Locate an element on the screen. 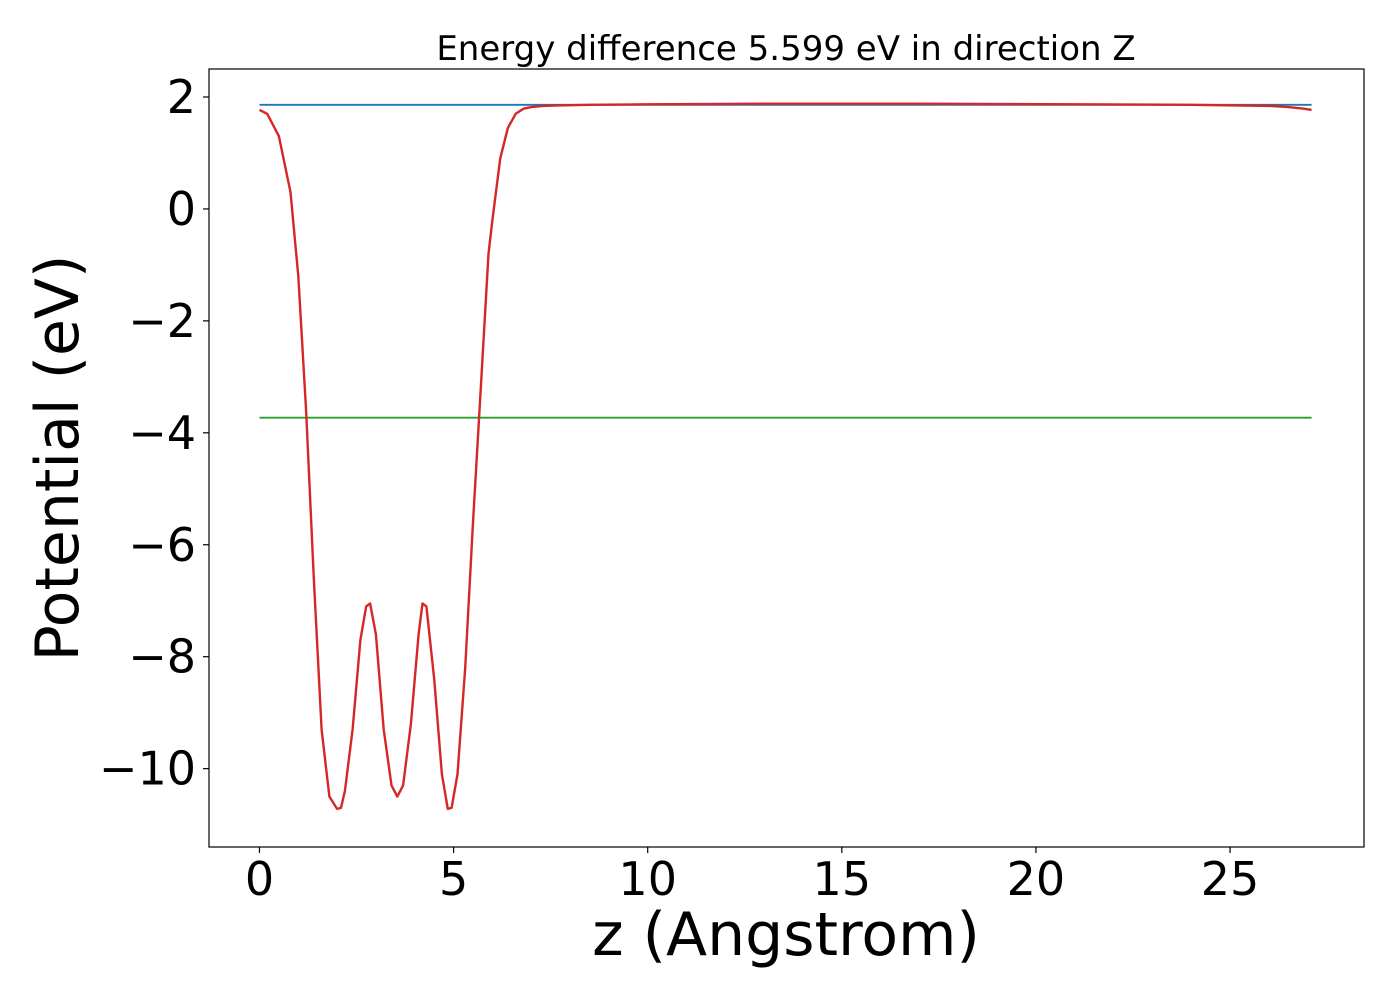 This screenshot has height=1000, width=1400. y-axis-label: Potential (eV) is located at coordinates (58, 458).